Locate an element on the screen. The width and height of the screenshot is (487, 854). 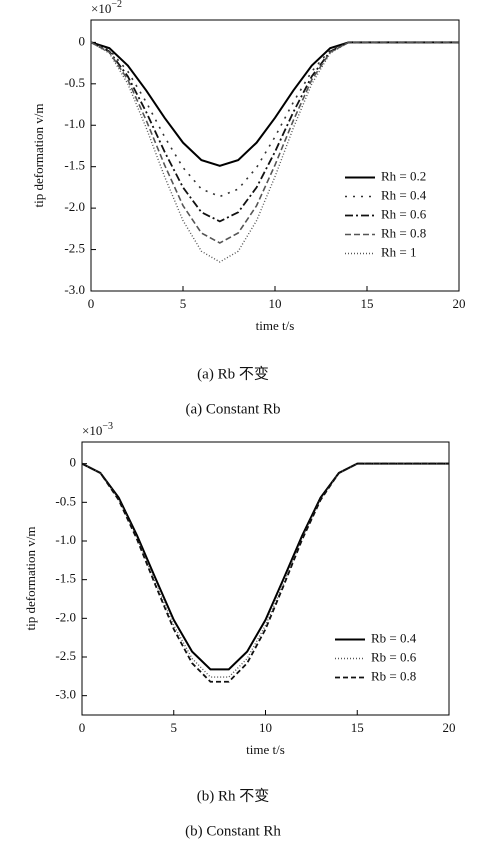
legend-label: Rh = 0.4 is located at coordinates (404, 194).